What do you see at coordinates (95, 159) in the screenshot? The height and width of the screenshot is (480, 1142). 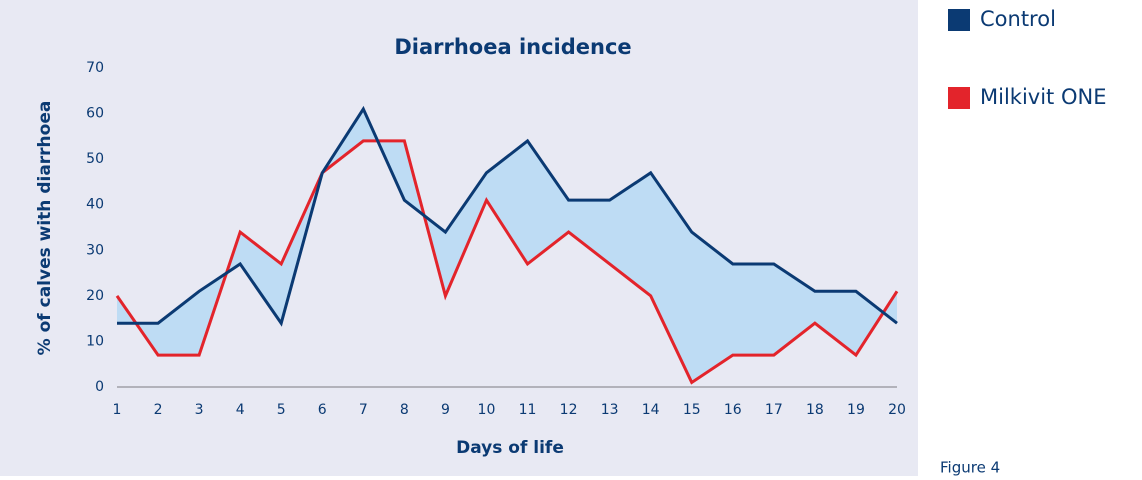 I see `y-tick-label: 50` at bounding box center [95, 159].